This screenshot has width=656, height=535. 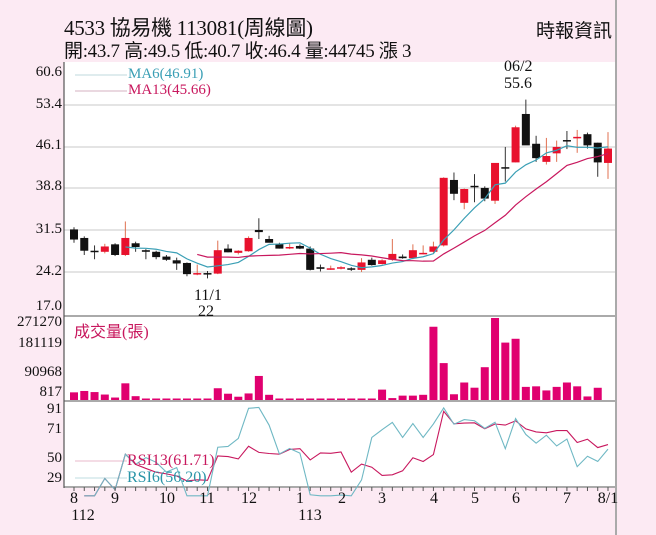 What do you see at coordinates (167, 477) in the screenshot?
I see `rsi6-legend: RSI6(56.20)` at bounding box center [167, 477].